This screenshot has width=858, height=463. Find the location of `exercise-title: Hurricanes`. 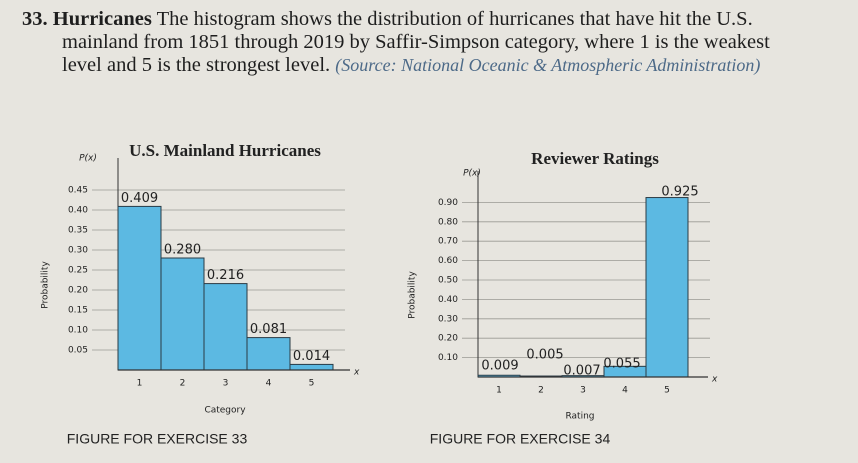

exercise-title: Hurricanes is located at coordinates (102, 19).